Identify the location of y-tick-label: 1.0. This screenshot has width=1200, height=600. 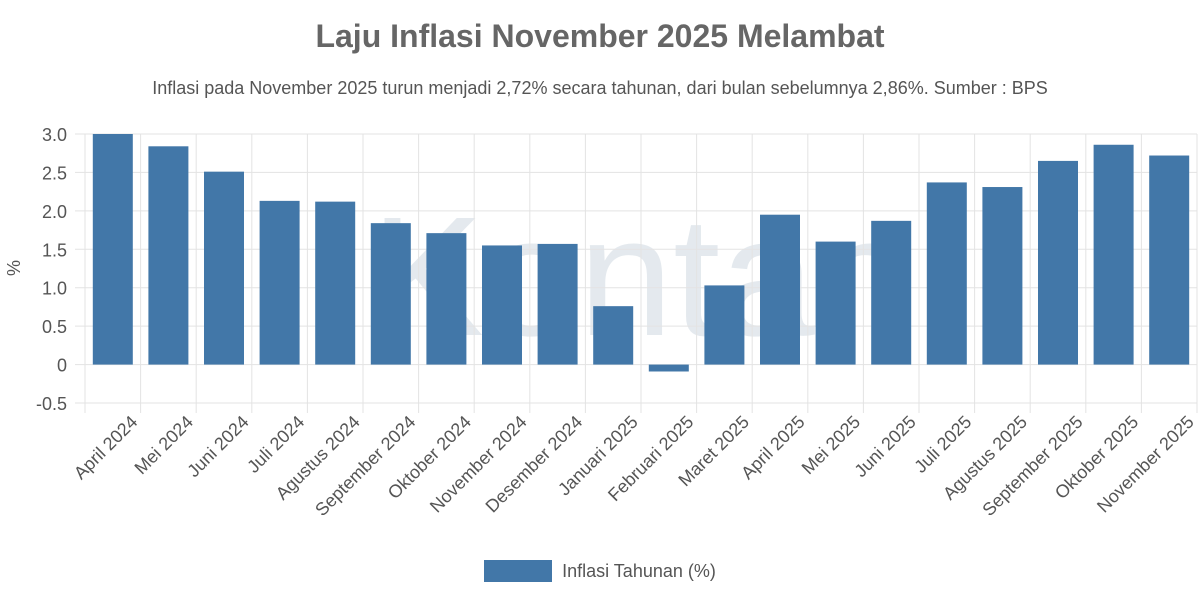
(54, 289).